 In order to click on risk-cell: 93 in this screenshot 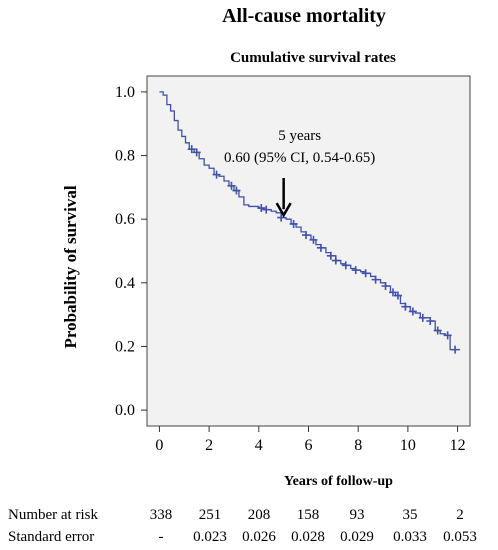, I will do `click(357, 515)`.